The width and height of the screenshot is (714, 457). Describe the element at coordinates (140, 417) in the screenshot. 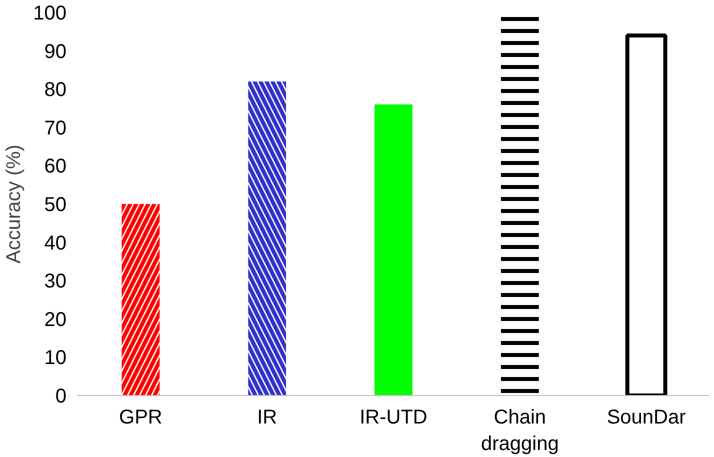

I see `x-tick-label: GPR` at that location.